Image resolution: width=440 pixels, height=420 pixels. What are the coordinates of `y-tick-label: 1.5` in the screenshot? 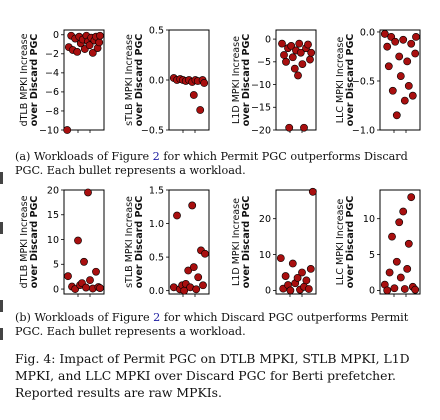 It's located at (156, 190).